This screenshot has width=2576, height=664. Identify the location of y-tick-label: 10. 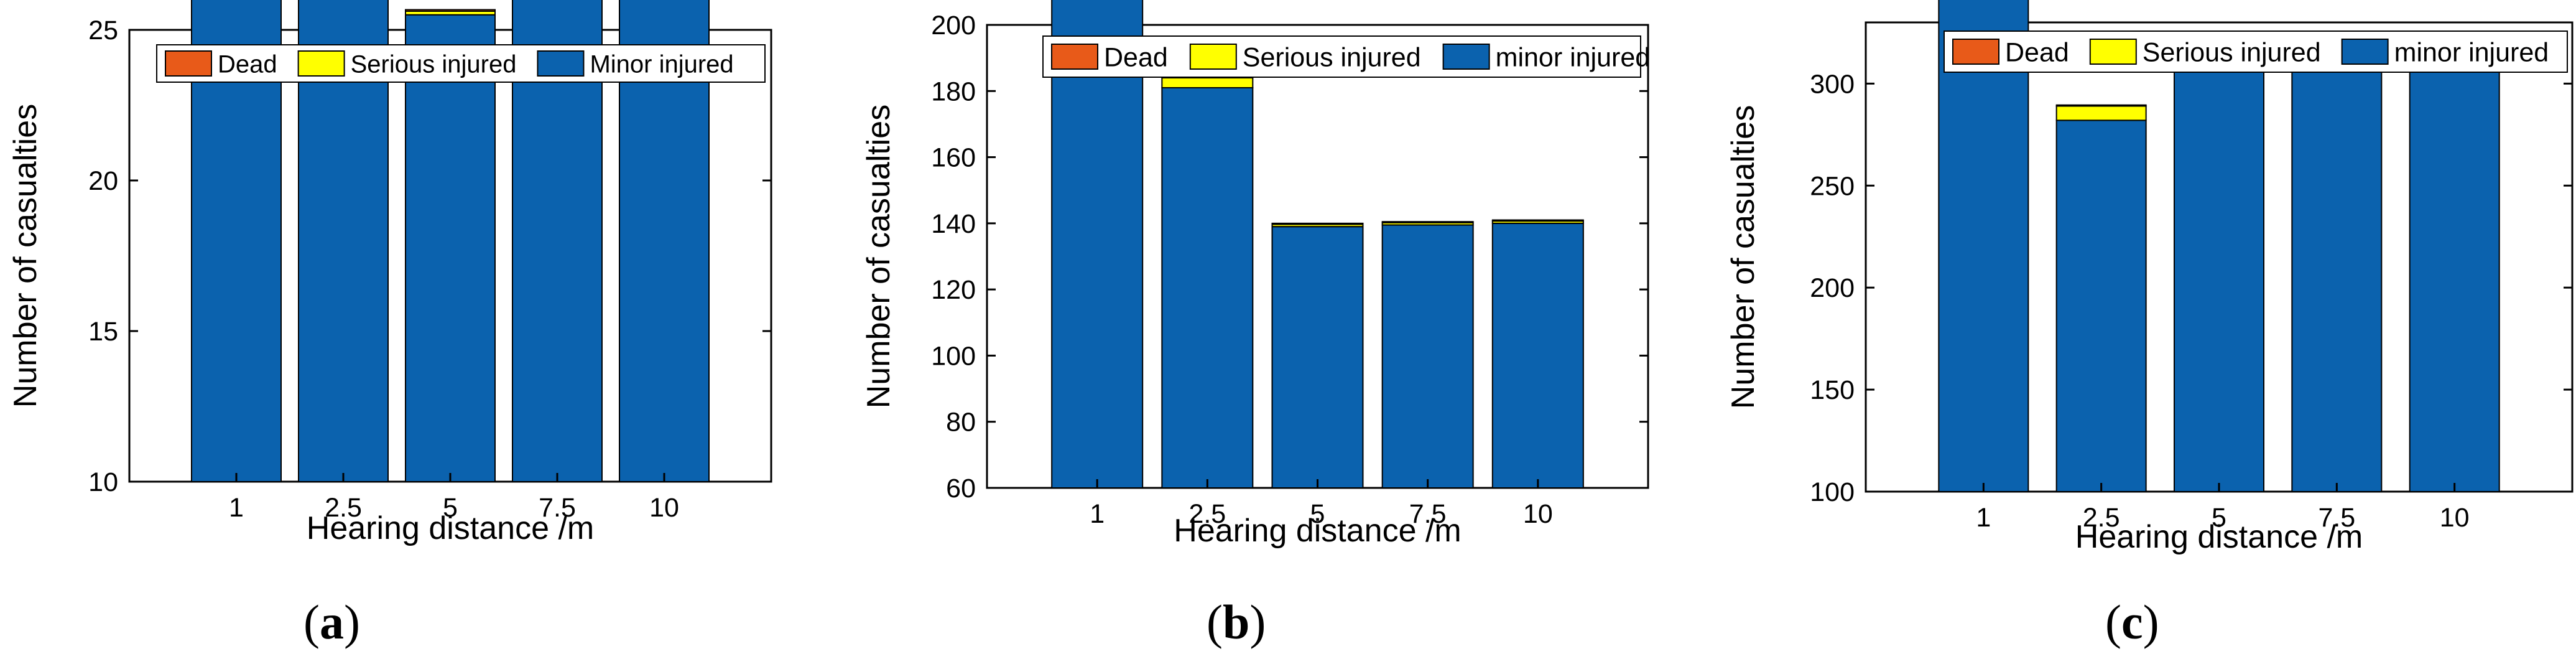
(103, 482).